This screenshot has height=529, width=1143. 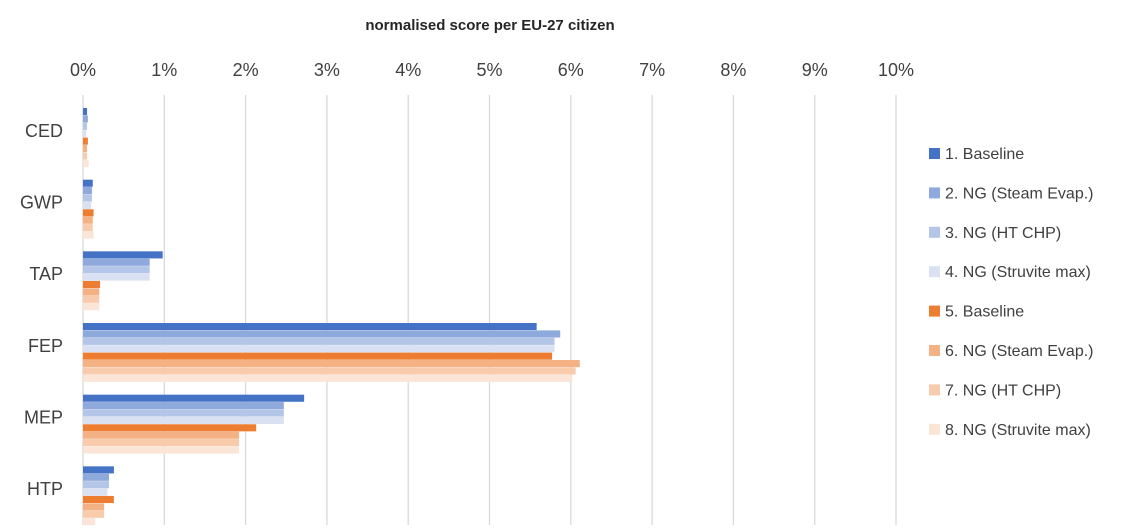 I want to click on category-label: TAP, so click(x=46, y=274).